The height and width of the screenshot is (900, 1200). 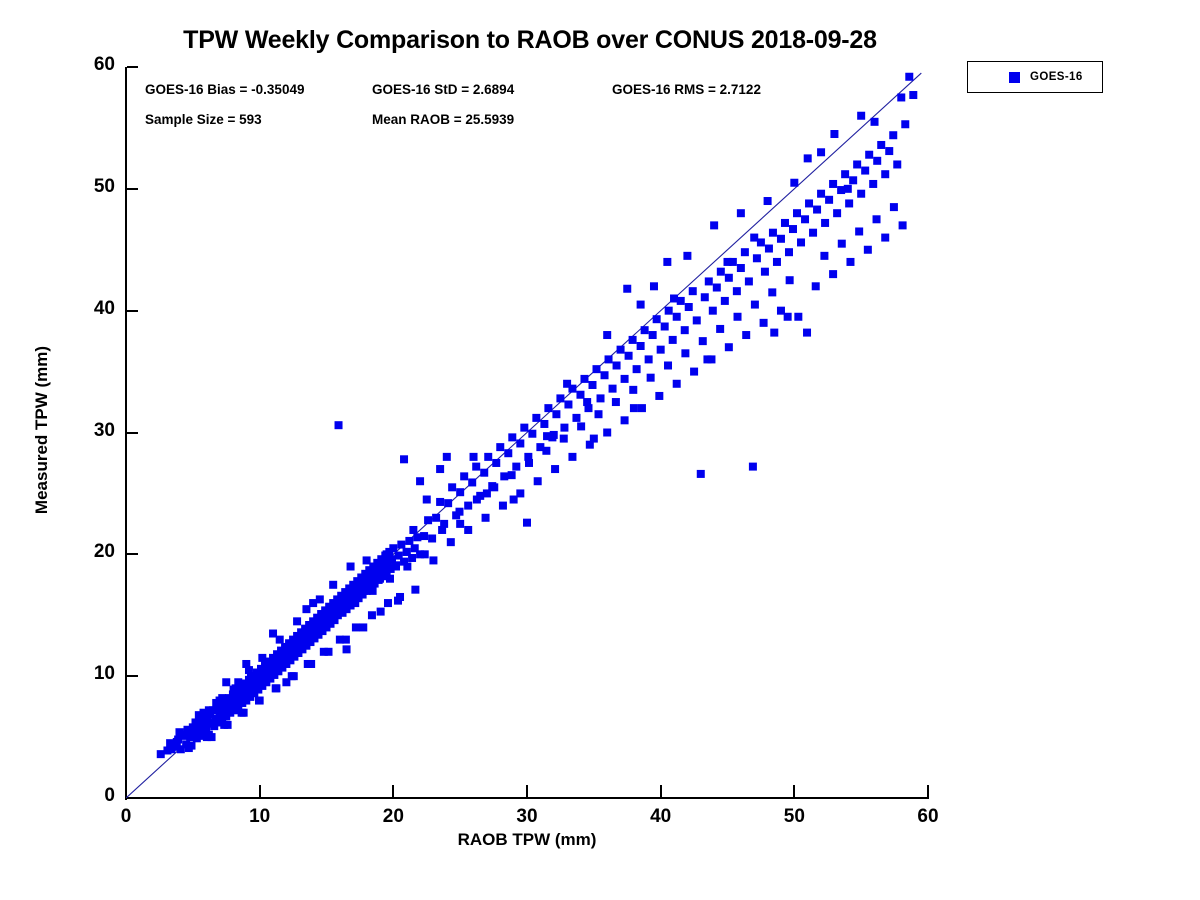 What do you see at coordinates (661, 816) in the screenshot?
I see `x-tick-label: 40` at bounding box center [661, 816].